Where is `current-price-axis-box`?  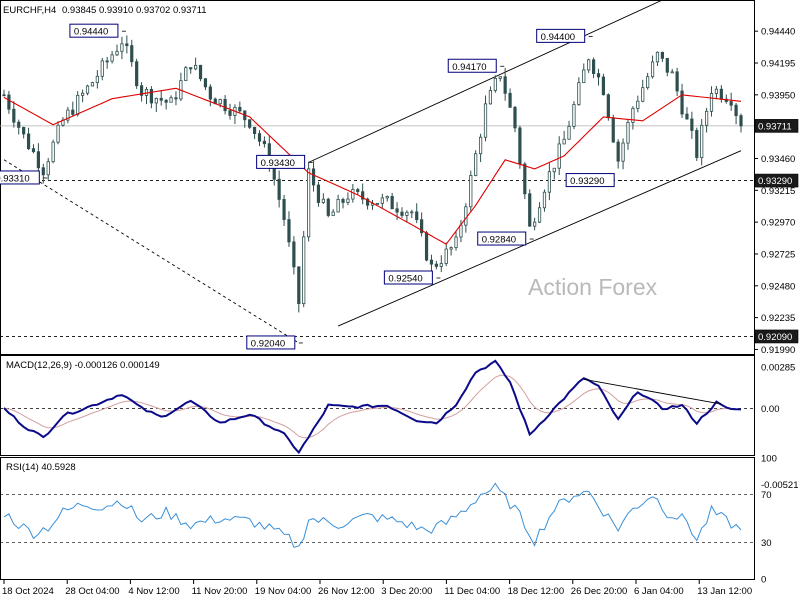
current-price-axis-box is located at coordinates (776, 126).